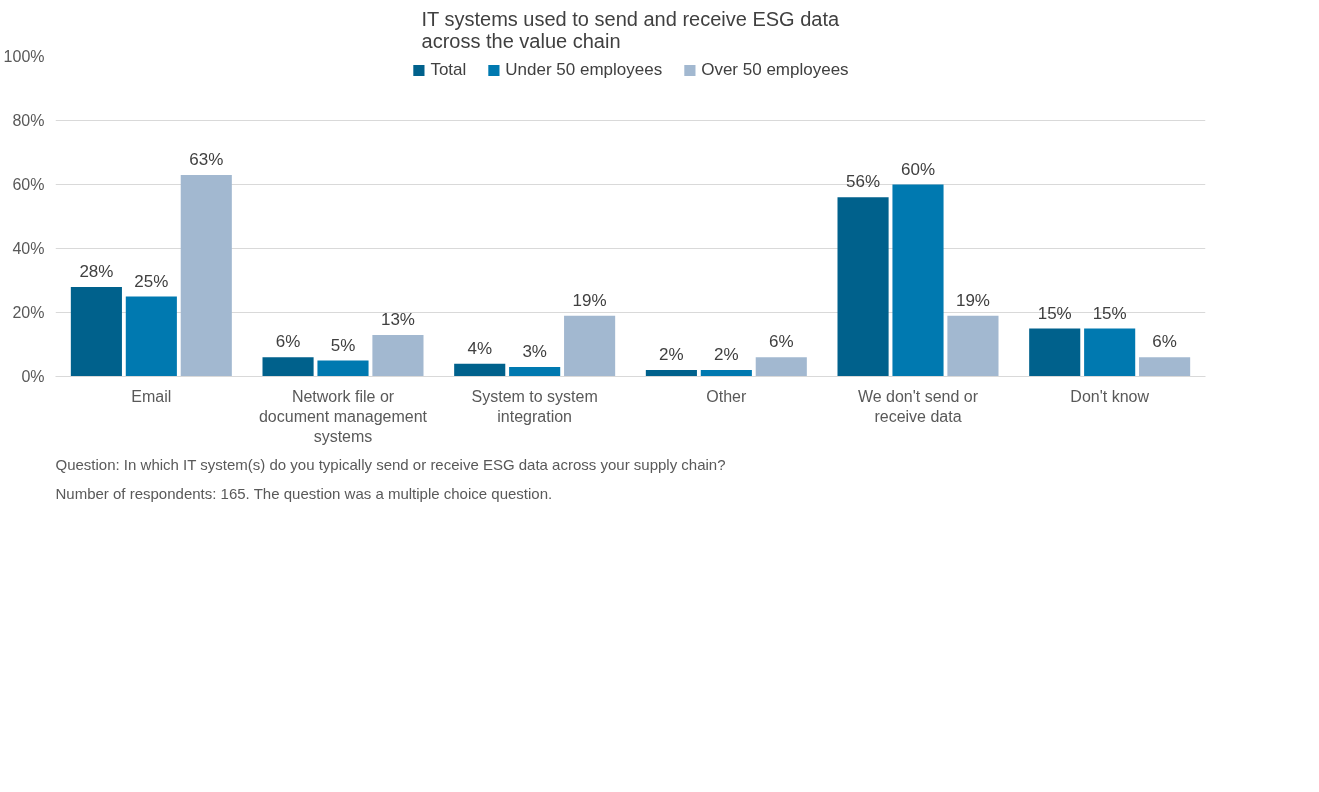 The width and height of the screenshot is (1319, 792). What do you see at coordinates (534, 351) in the screenshot?
I see `data-label: 3%` at bounding box center [534, 351].